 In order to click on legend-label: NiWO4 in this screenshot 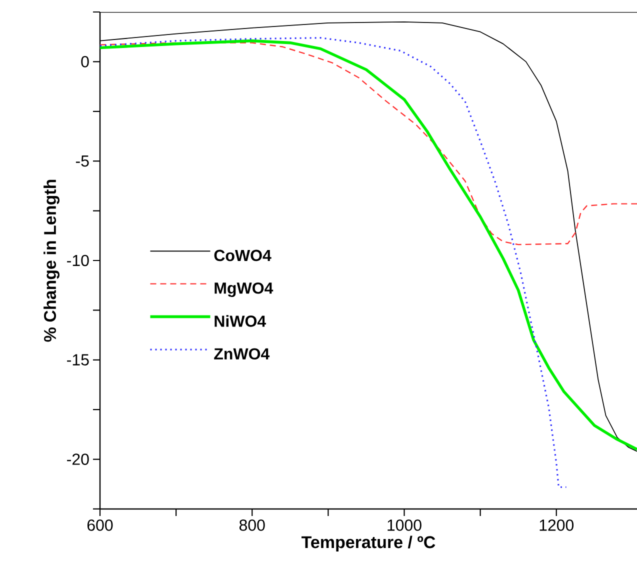, I will do `click(240, 321)`.